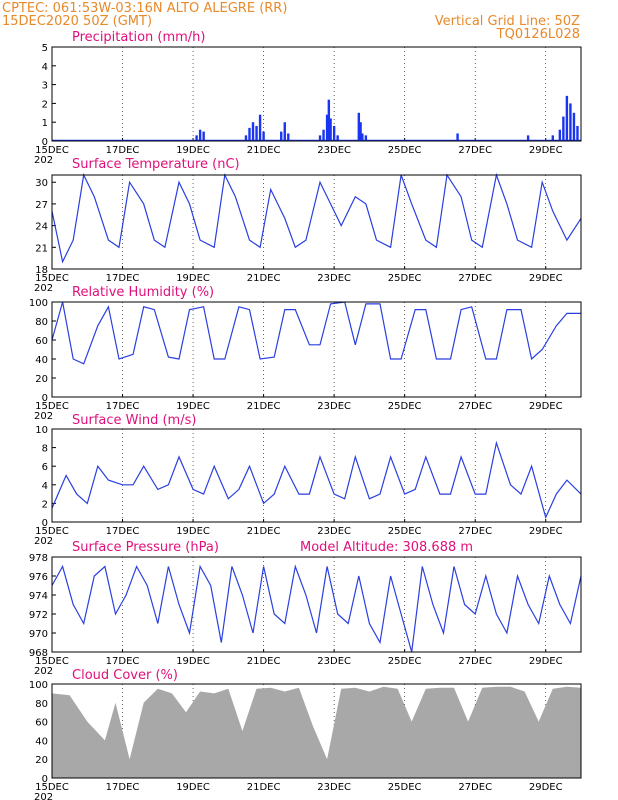 The image size is (618, 800). What do you see at coordinates (405, 150) in the screenshot?
I see `precip-xtick-label: 25DEC` at bounding box center [405, 150].